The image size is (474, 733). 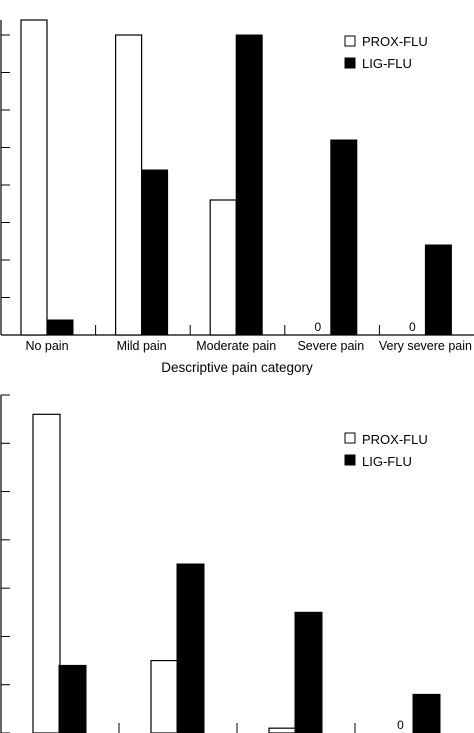 I want to click on category-label: Mild pain, so click(x=142, y=346).